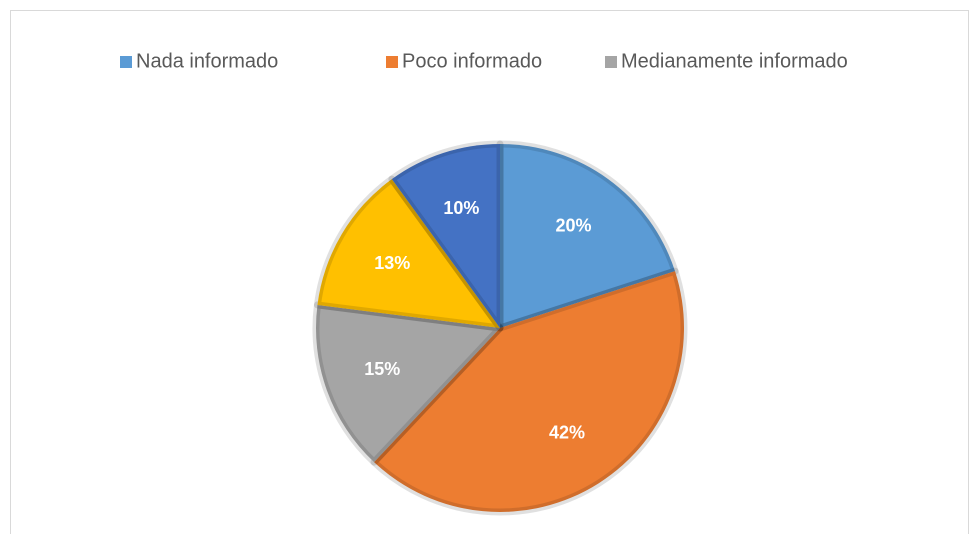 This screenshot has width=979, height=534. What do you see at coordinates (472, 61) in the screenshot?
I see `legend-label: Poco informado` at bounding box center [472, 61].